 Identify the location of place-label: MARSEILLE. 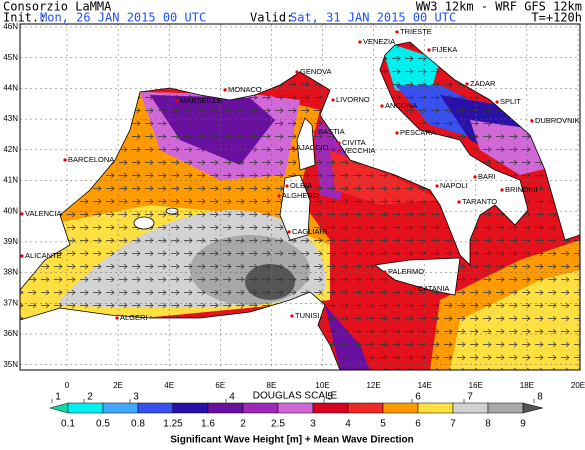
(201, 100).